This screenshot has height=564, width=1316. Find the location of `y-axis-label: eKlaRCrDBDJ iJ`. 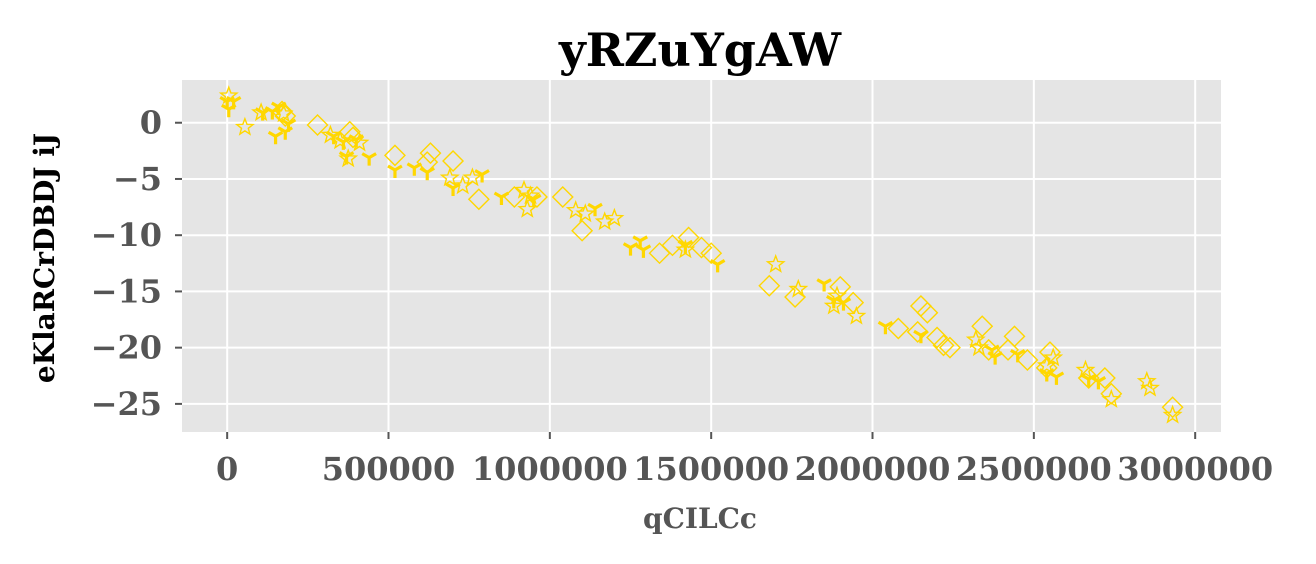

y-axis-label: eKlaRCrDBDJ iJ is located at coordinates (44, 258).